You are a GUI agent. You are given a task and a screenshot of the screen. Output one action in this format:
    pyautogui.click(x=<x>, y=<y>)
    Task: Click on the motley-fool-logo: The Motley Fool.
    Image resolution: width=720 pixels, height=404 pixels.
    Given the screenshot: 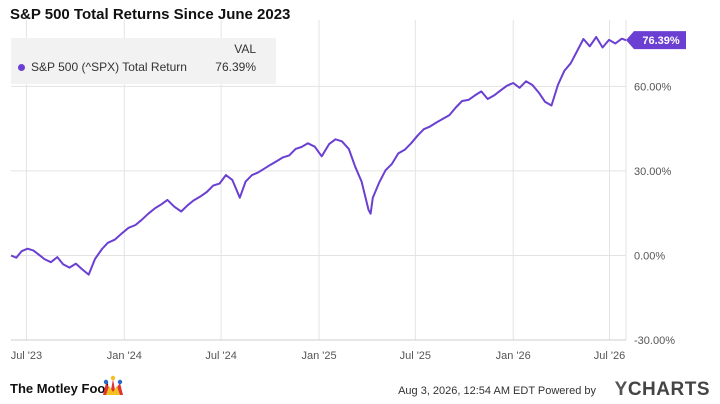 What is the action you would take?
    pyautogui.click(x=61, y=388)
    